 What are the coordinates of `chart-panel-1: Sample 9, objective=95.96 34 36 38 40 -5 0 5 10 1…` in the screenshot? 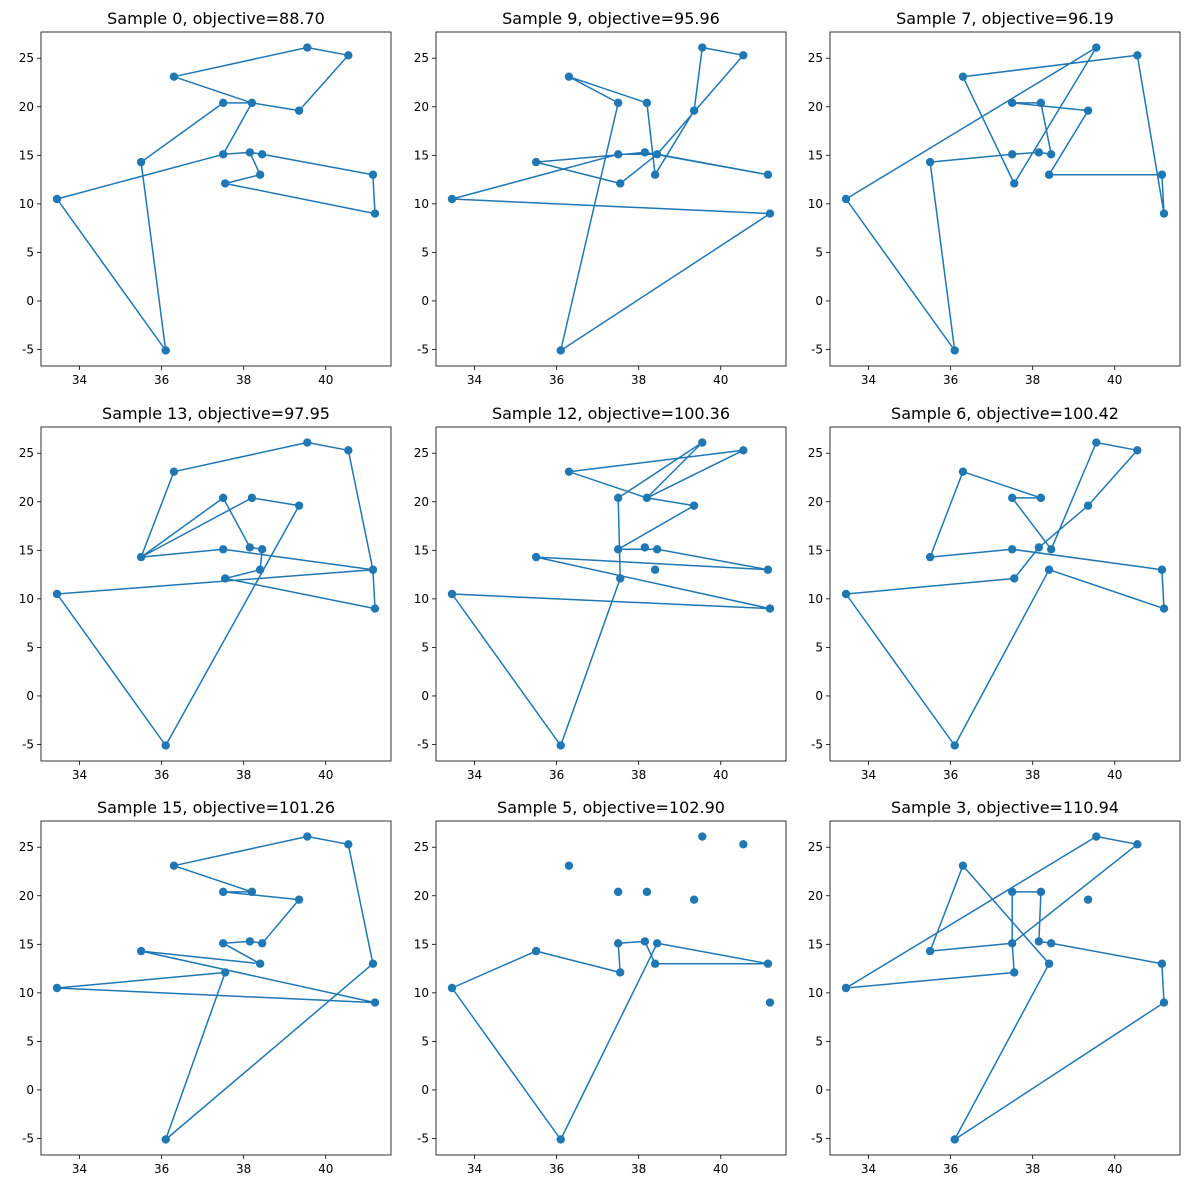 It's located at (600, 198).